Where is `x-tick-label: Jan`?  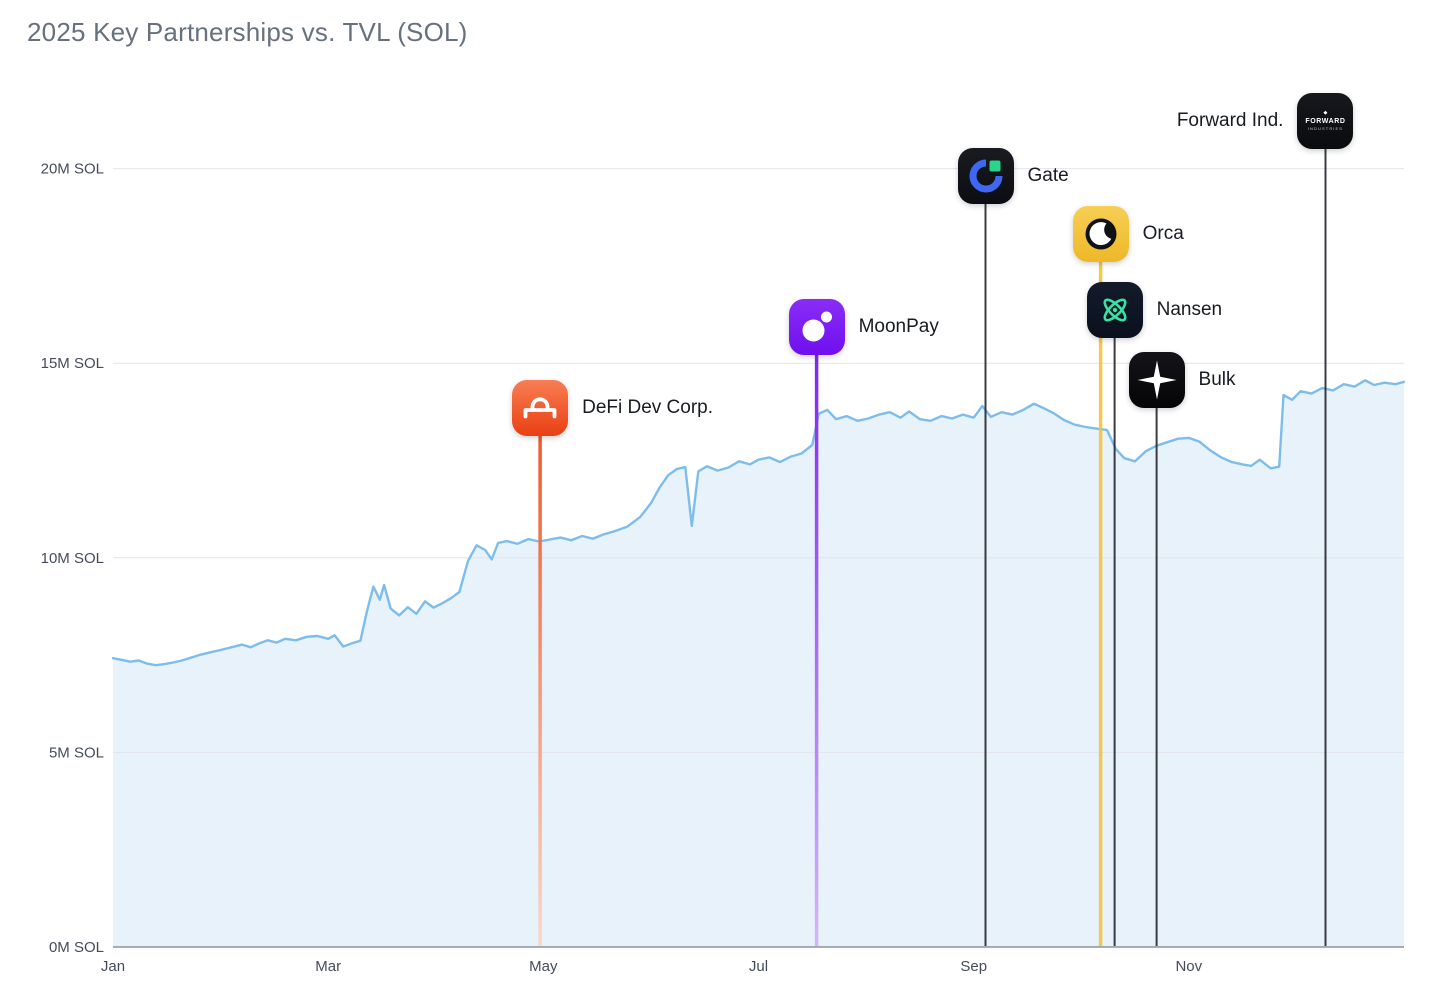 x-tick-label: Jan is located at coordinates (113, 966).